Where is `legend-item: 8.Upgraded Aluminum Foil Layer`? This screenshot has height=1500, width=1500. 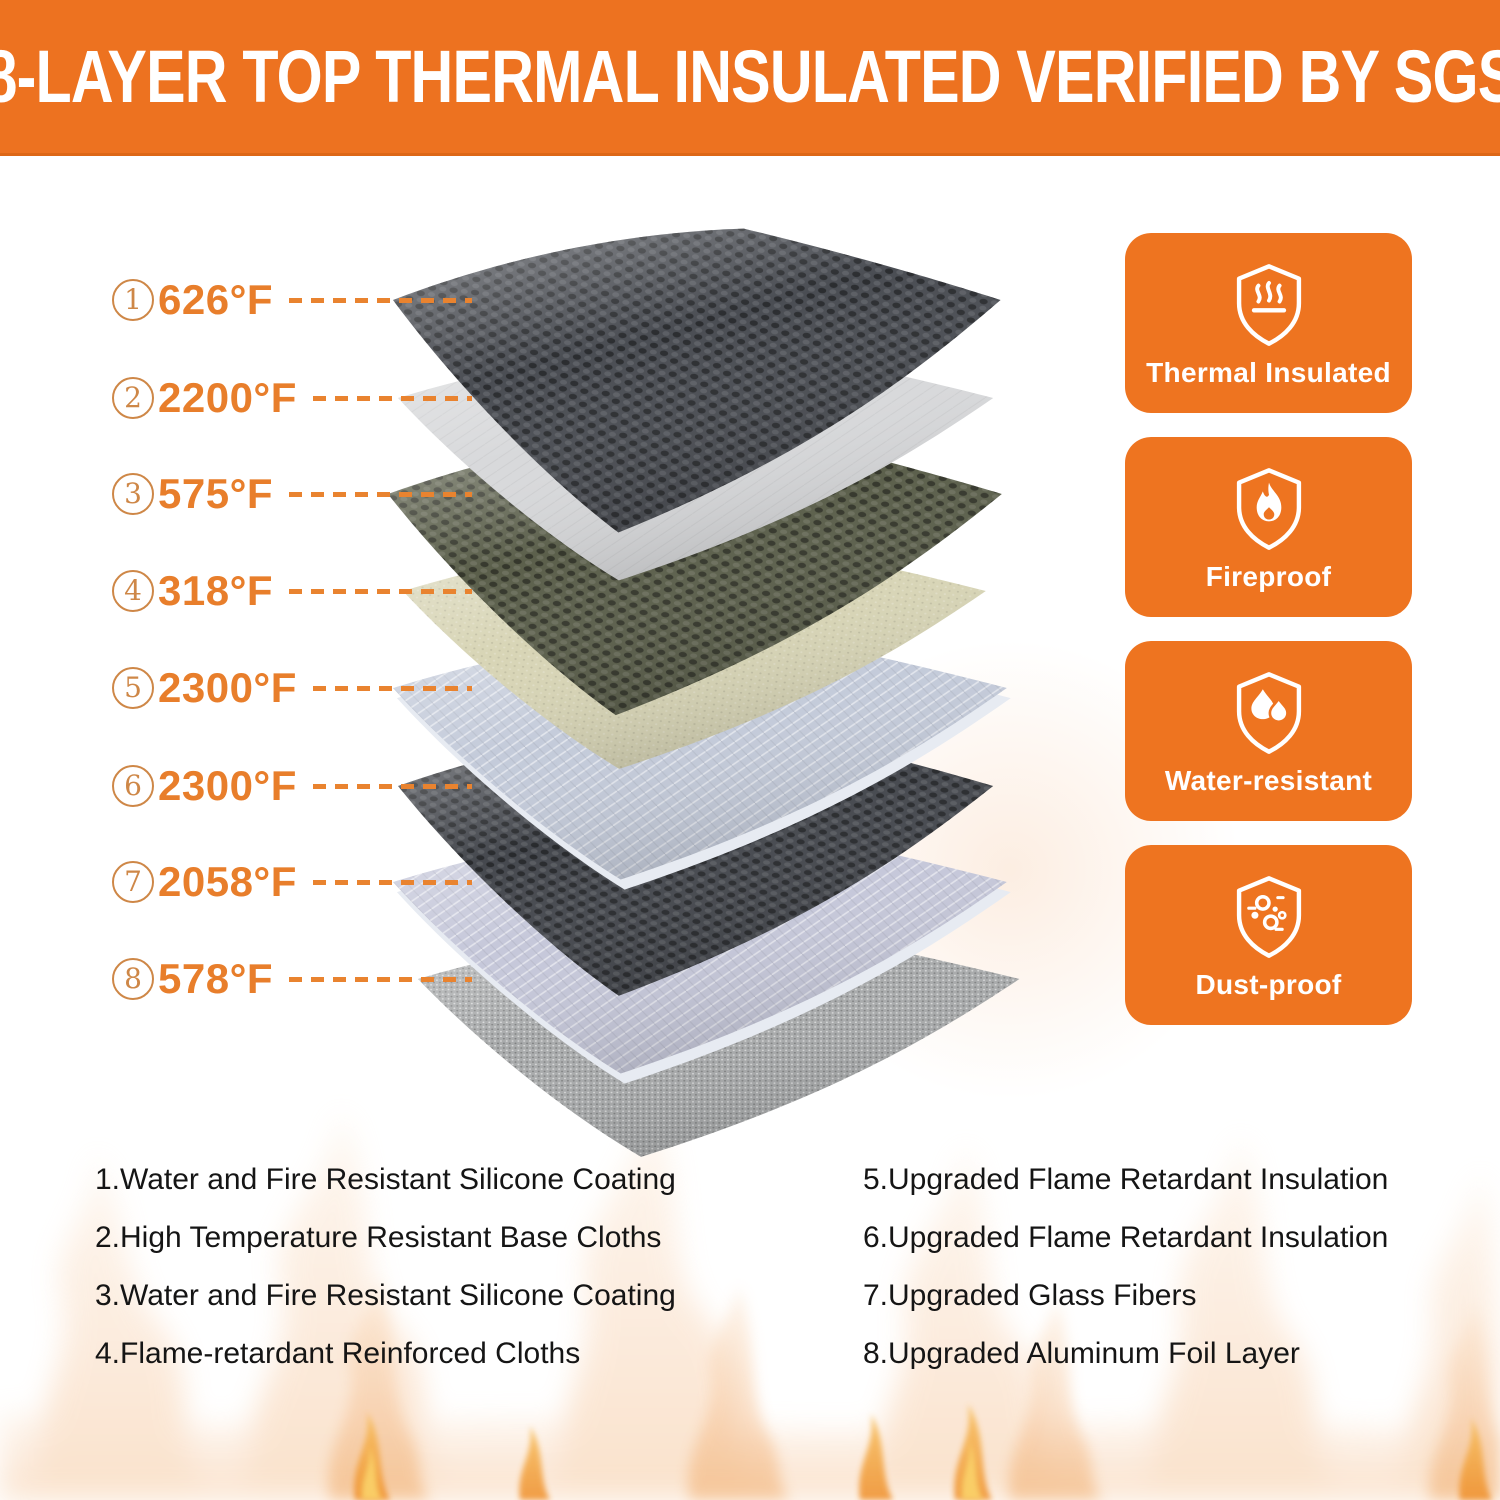 legend-item: 8.Upgraded Aluminum Foil Layer is located at coordinates (1081, 1353).